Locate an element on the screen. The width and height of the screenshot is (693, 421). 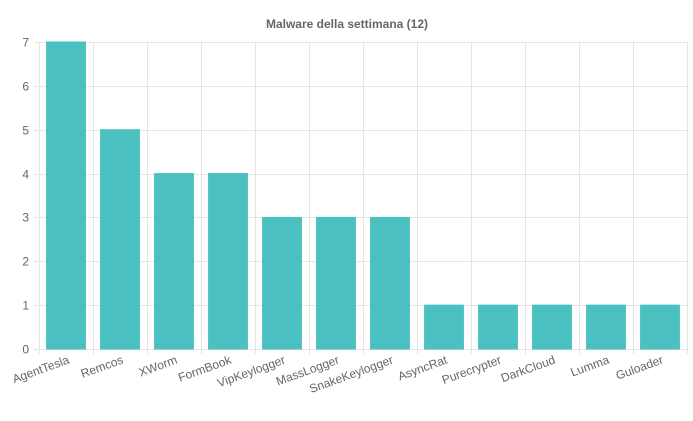
bar-vipkeylogger is located at coordinates (282, 283).